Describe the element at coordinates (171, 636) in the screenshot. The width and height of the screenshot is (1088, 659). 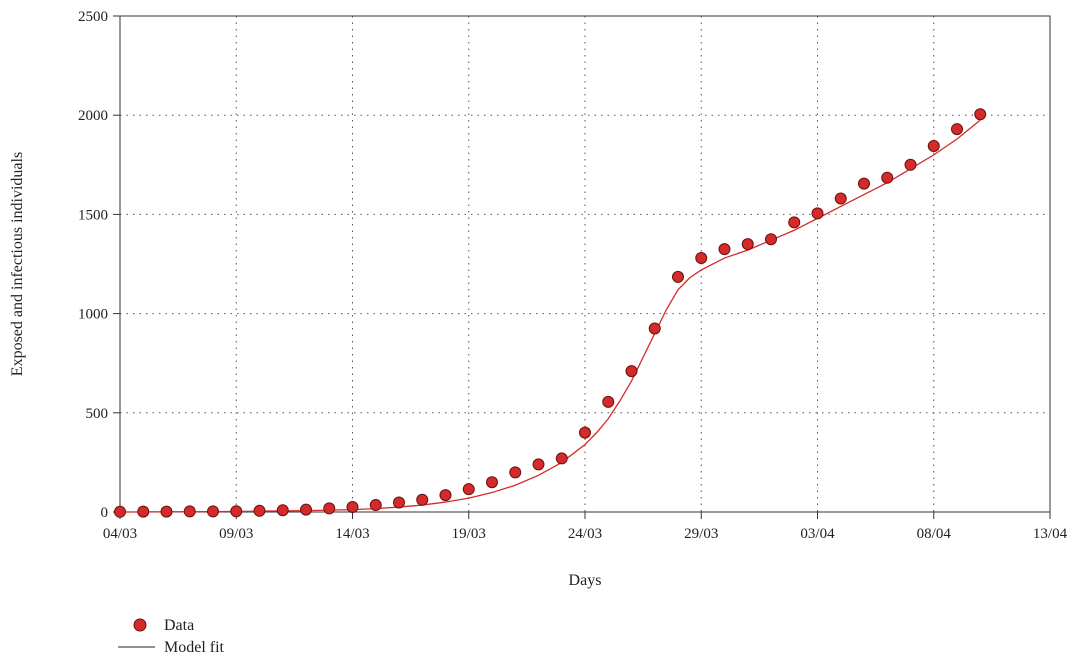
I see `legend: Data Model fit` at that location.